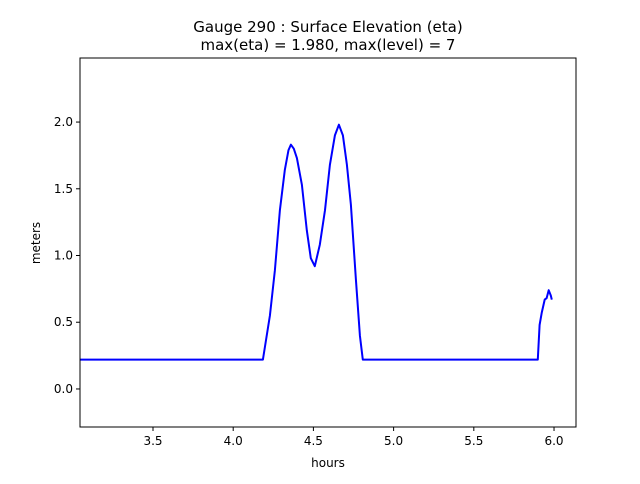 The image size is (640, 484). What do you see at coordinates (63, 256) in the screenshot?
I see `y-tick-label: 1.0` at bounding box center [63, 256].